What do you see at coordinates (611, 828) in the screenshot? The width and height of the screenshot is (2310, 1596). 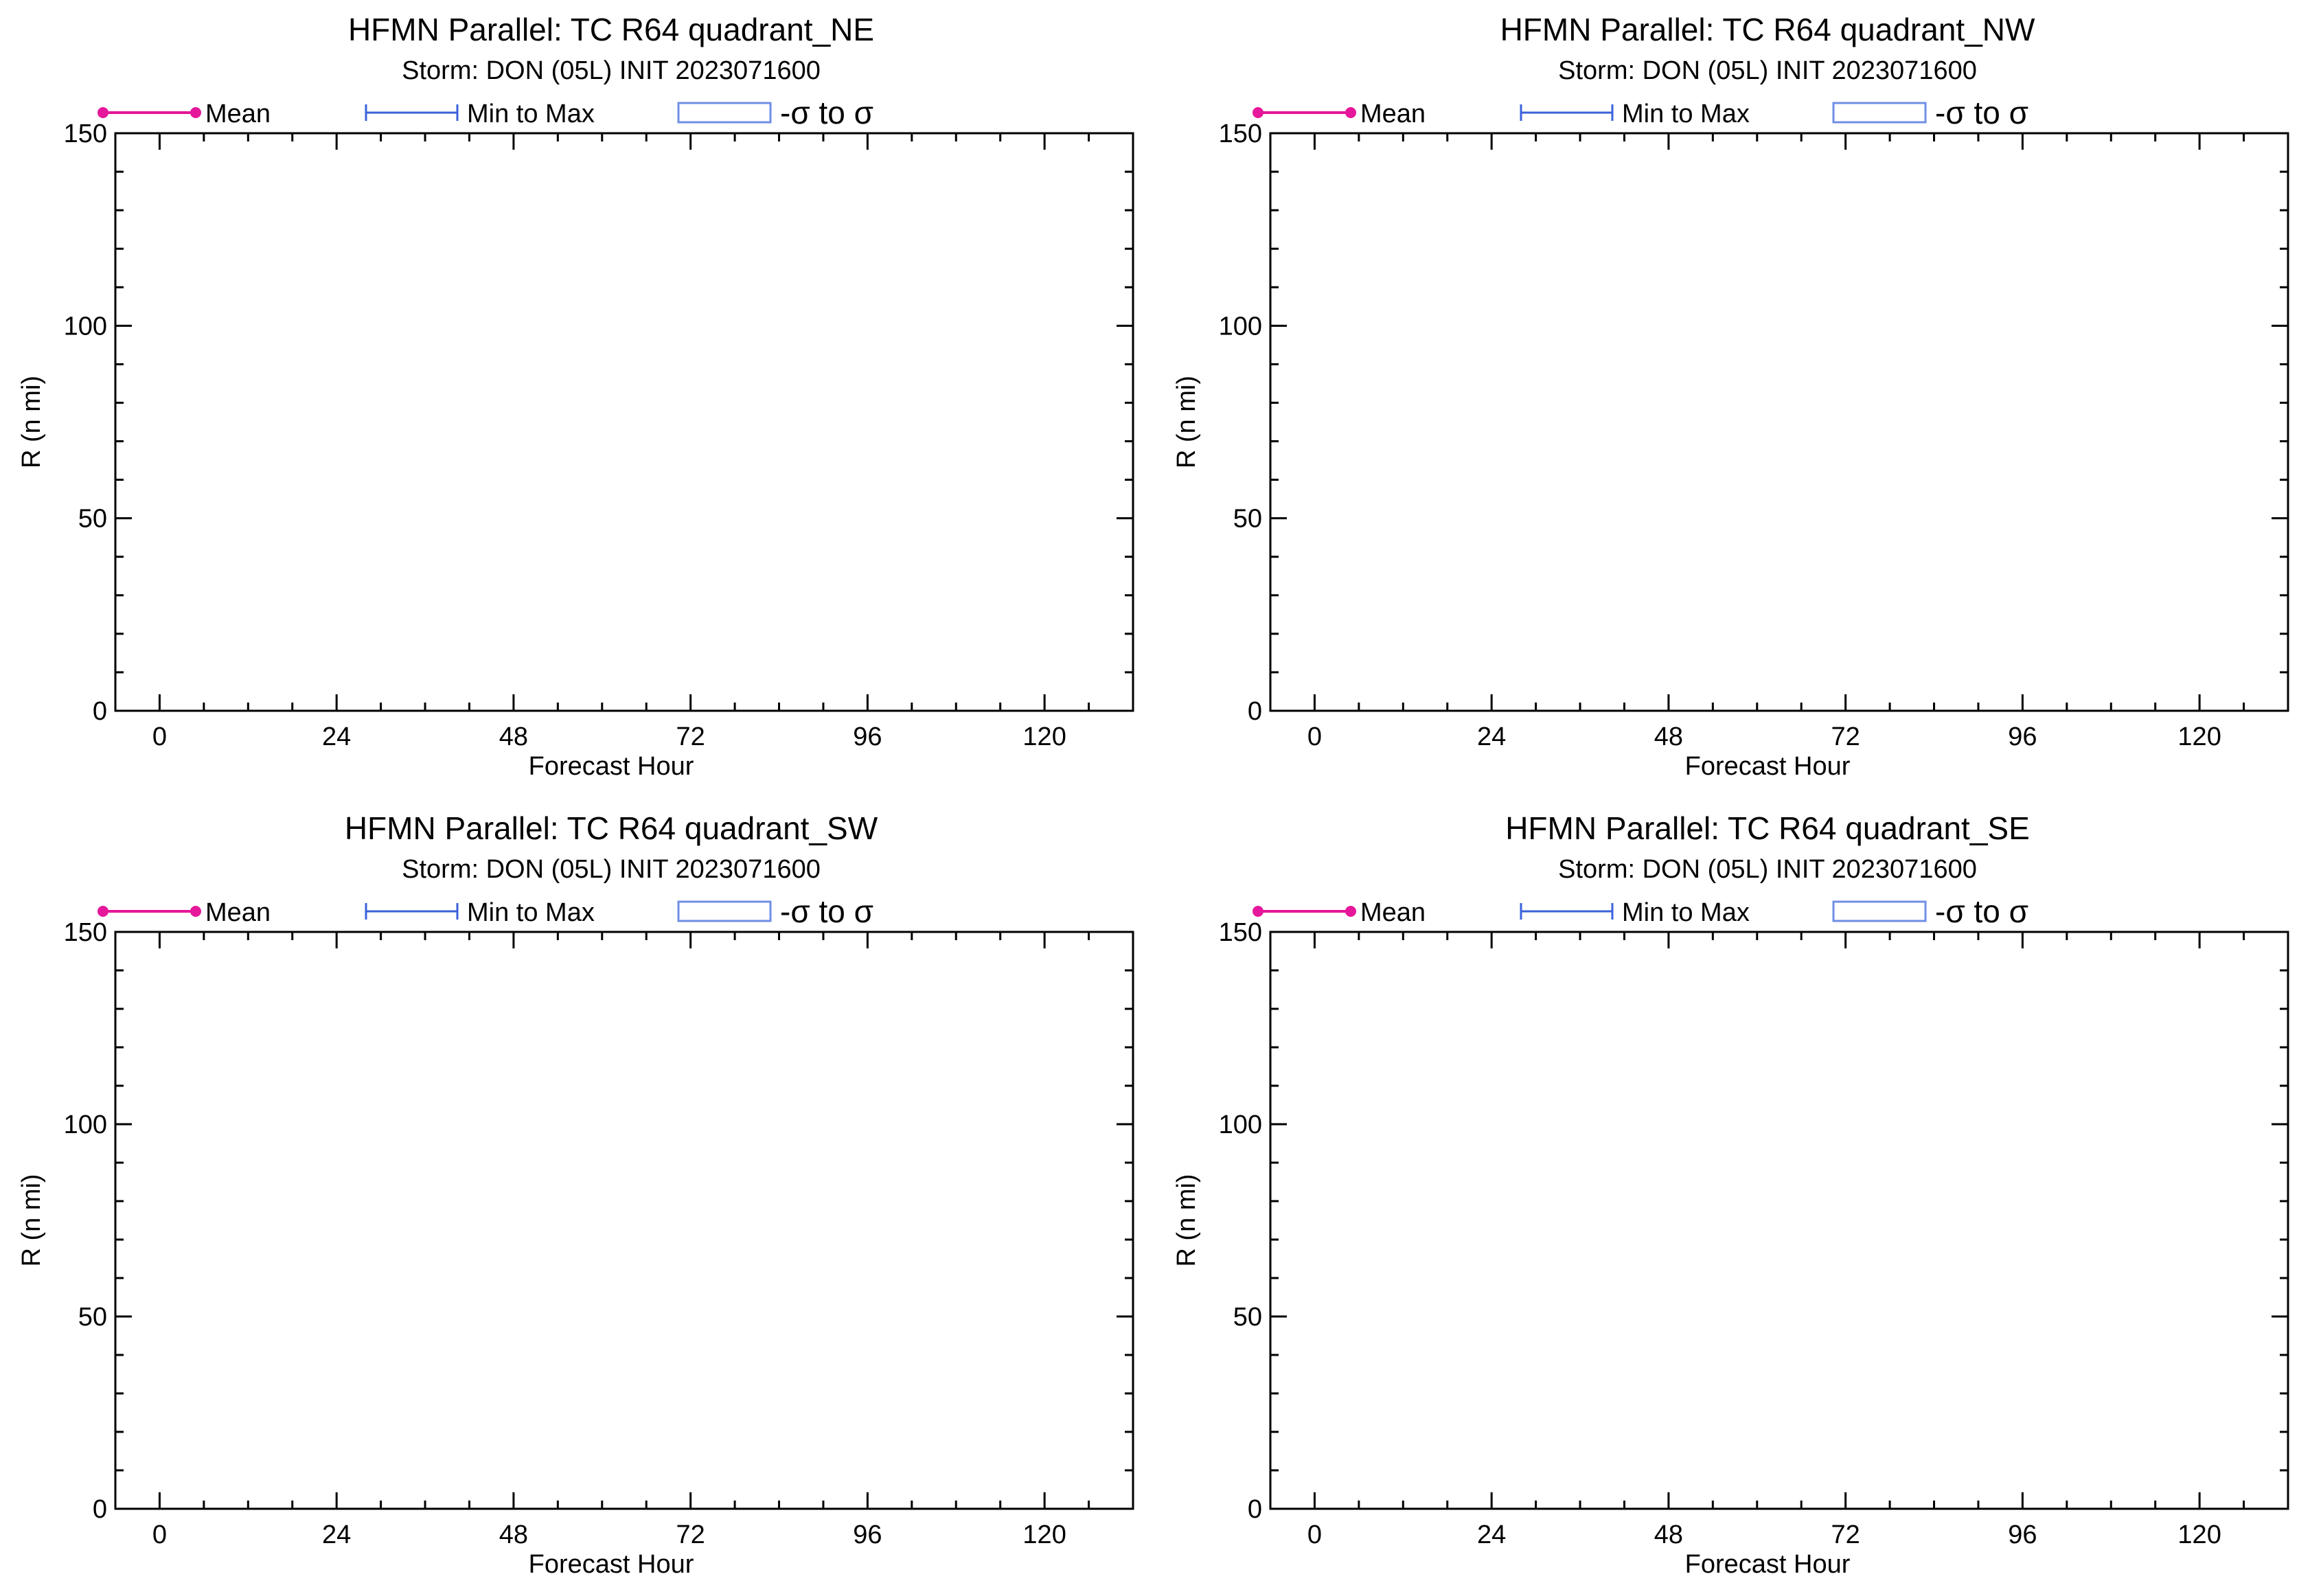 I see `chart-title: HFMN Parallel: TC R64 quadrant_SW` at bounding box center [611, 828].